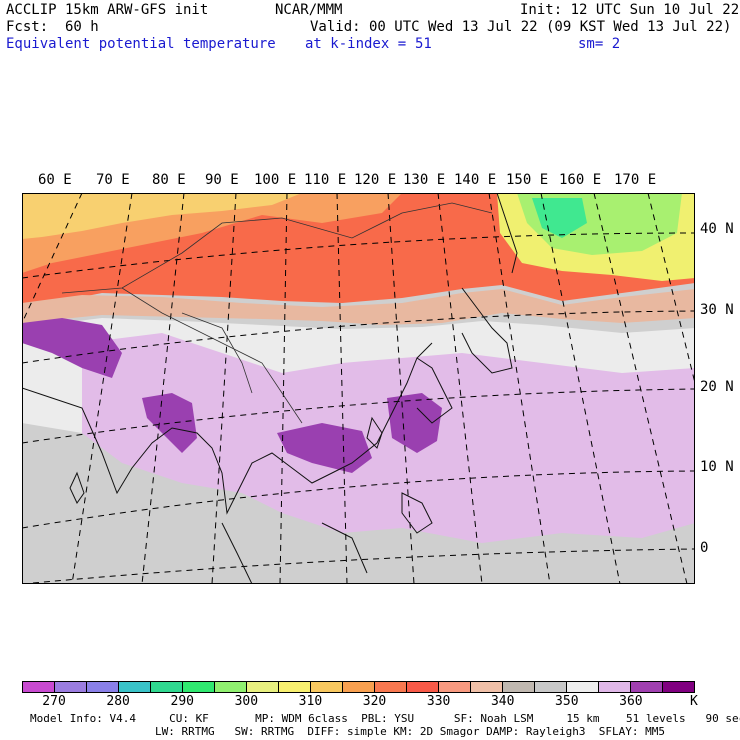 This screenshot has height=740, width=740. What do you see at coordinates (423, 44) in the screenshot?
I see `level-value: 51` at bounding box center [423, 44].